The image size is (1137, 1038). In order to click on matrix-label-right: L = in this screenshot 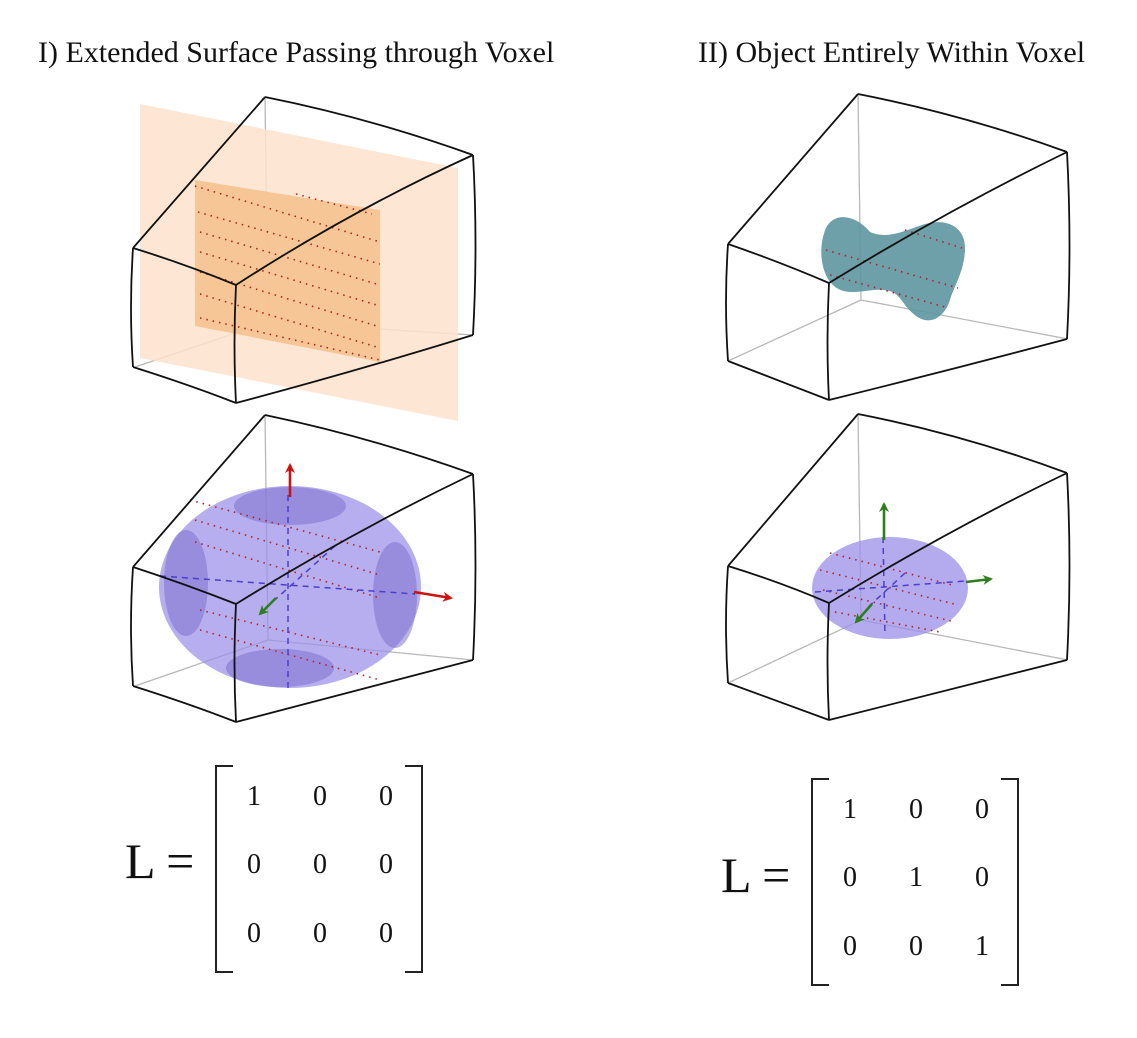, I will do `click(756, 875)`.